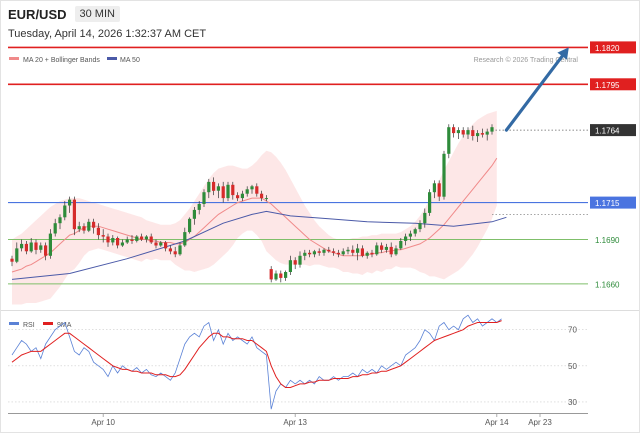 This screenshot has width=640, height=433. What do you see at coordinates (107, 34) in the screenshot?
I see `chart-datetime: Tuesday, April 14, 2026 1:32:37 AM CET` at bounding box center [107, 34].